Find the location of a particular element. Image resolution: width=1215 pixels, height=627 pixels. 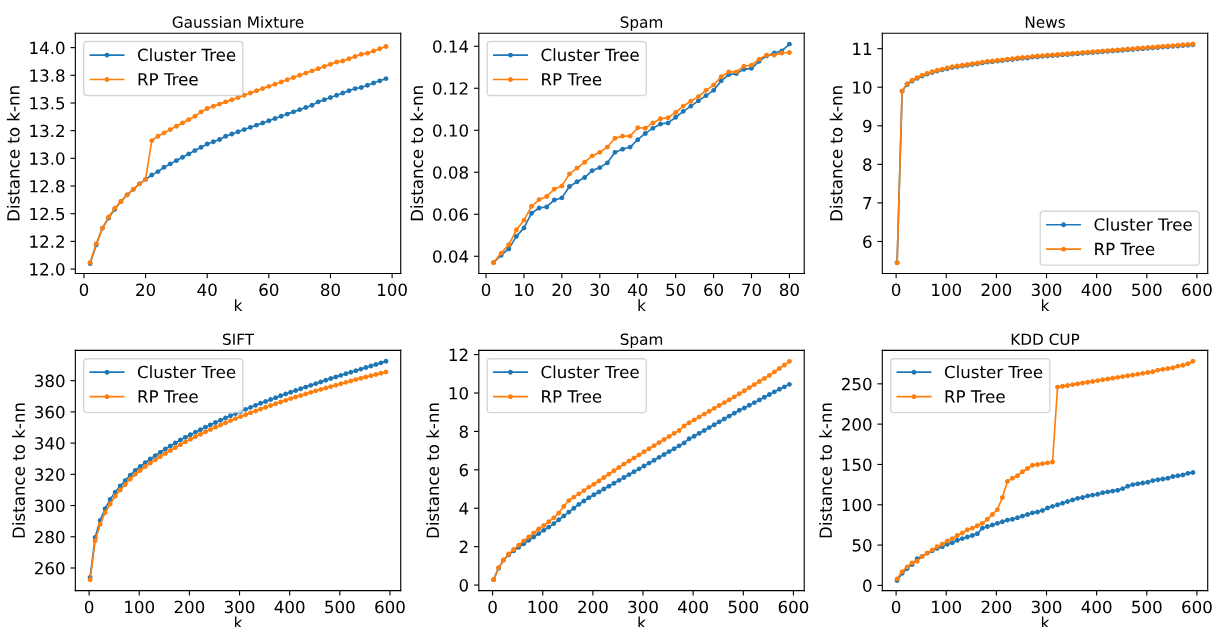

y-tick-label: 12 is located at coordinates (458, 354).